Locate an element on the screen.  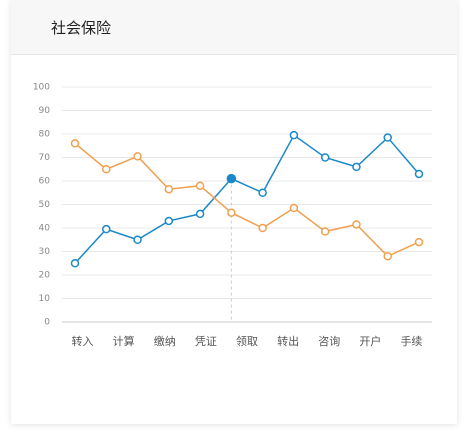
card-title: 社会保险 is located at coordinates (234, 27).